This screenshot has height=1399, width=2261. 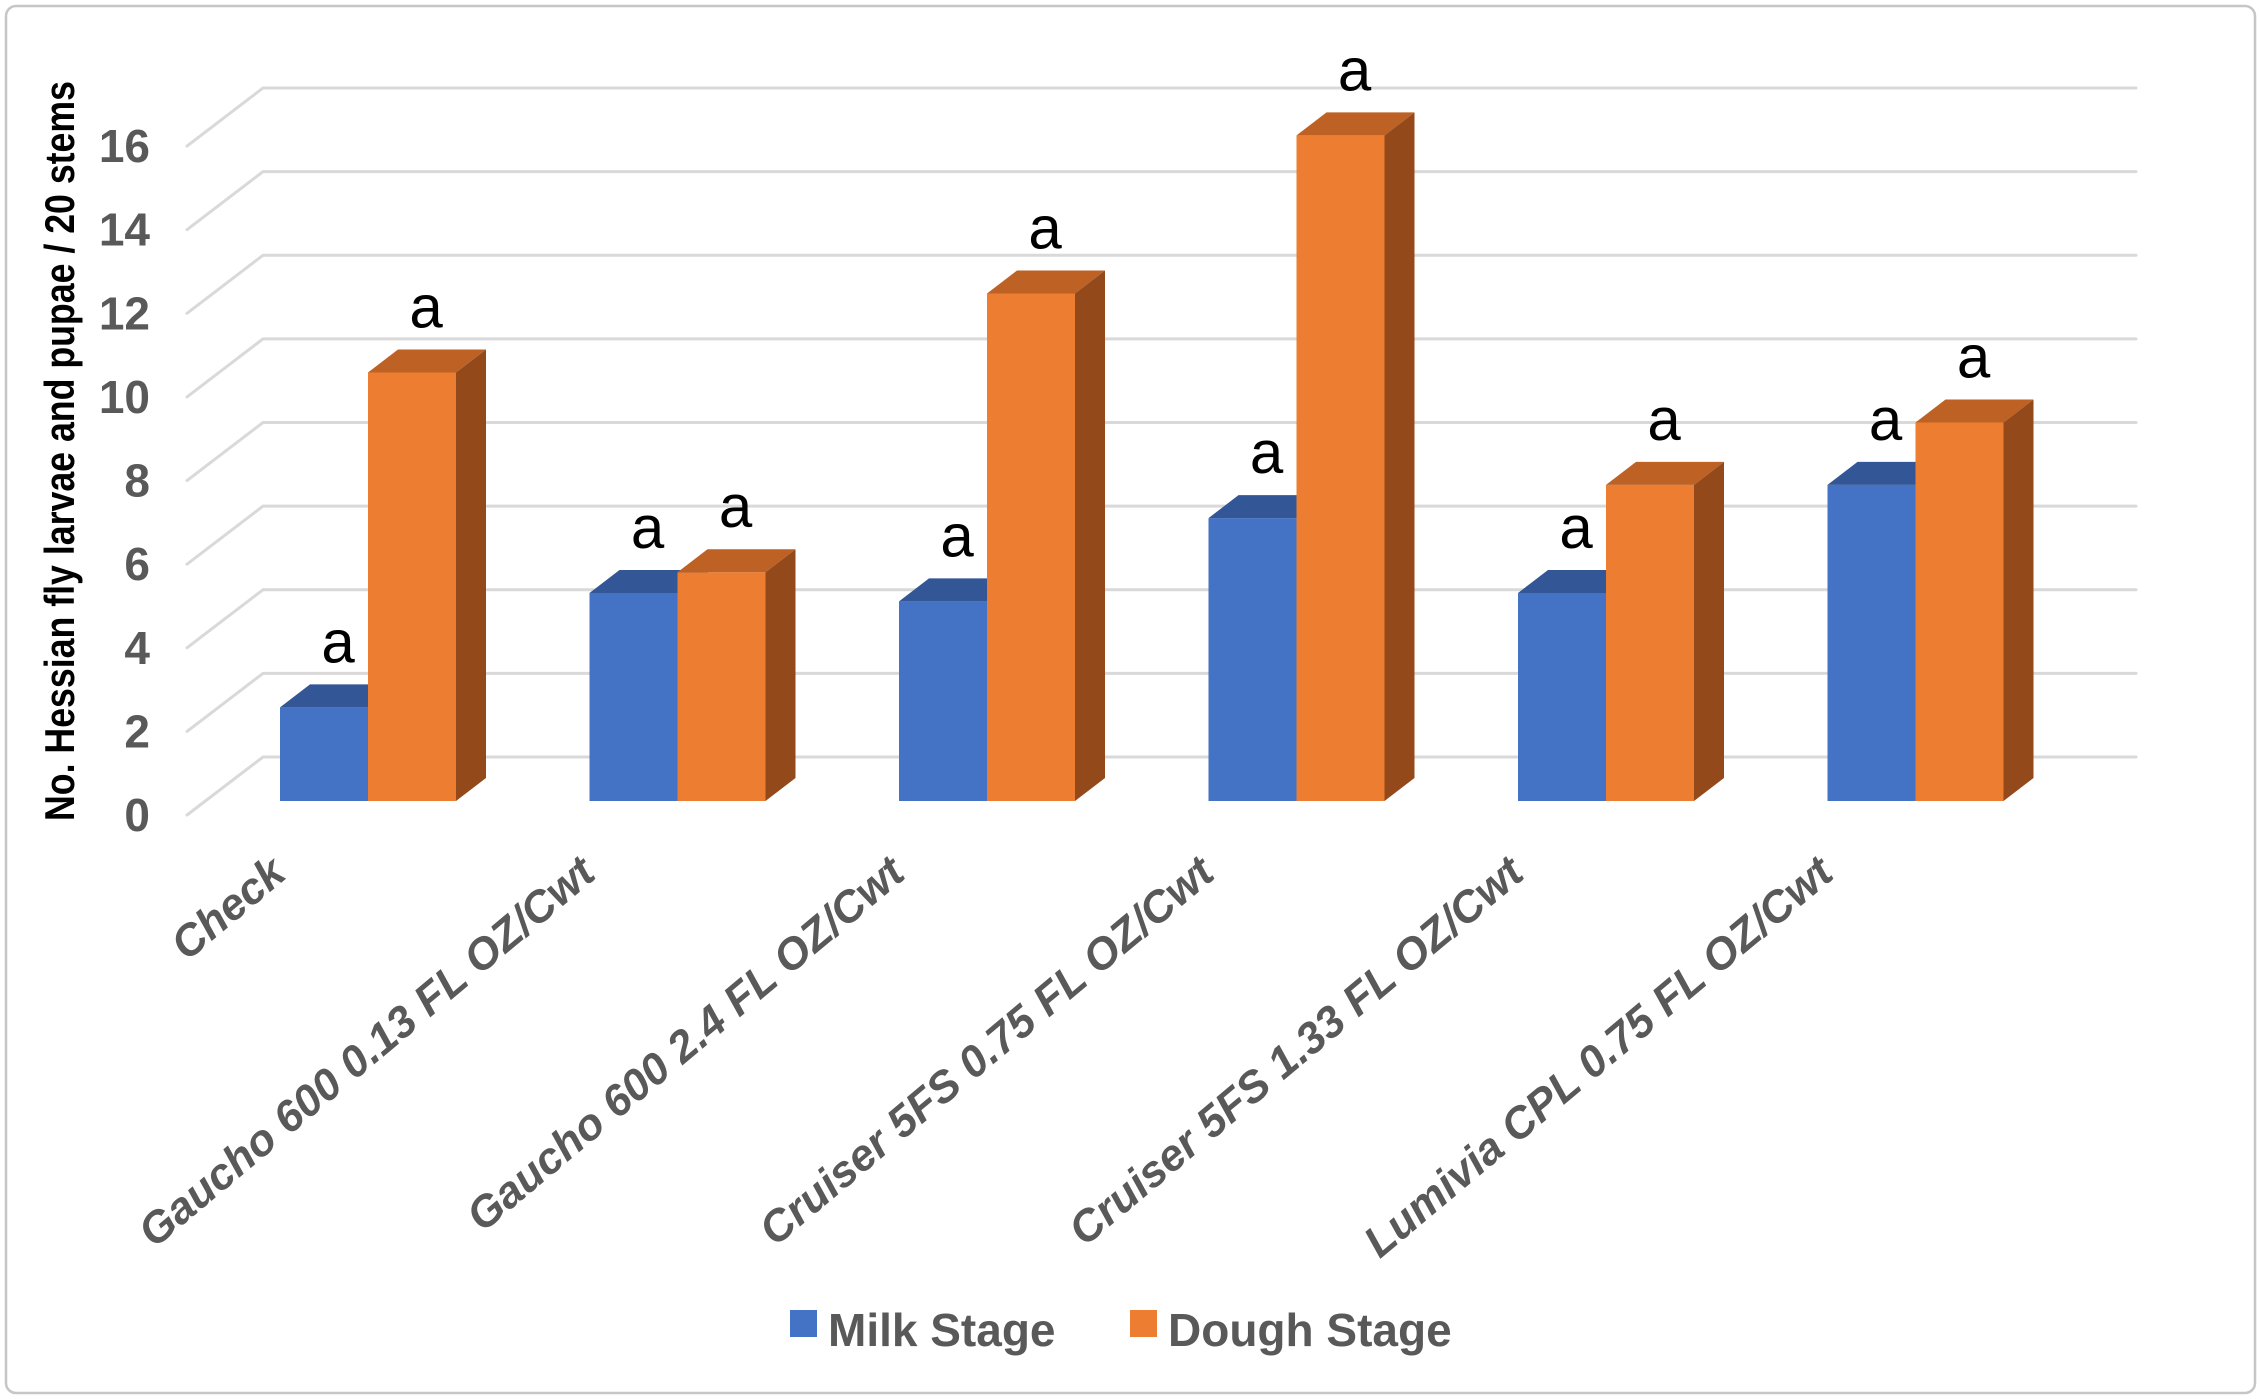 I want to click on y-tick-label-6: 6, so click(x=137, y=564).